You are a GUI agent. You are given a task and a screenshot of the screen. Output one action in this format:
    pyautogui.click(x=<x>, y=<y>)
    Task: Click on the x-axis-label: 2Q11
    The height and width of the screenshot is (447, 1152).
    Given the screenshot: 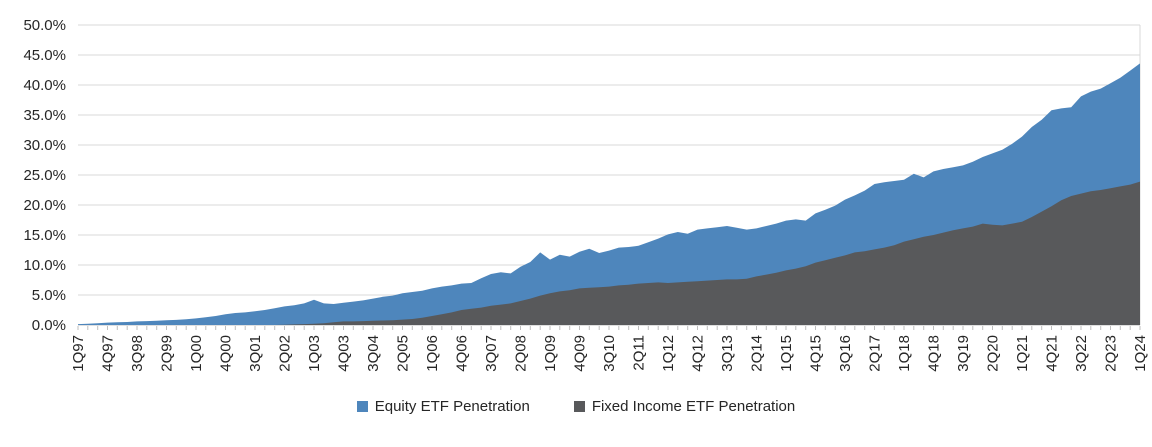 What is the action you would take?
    pyautogui.click(x=639, y=353)
    